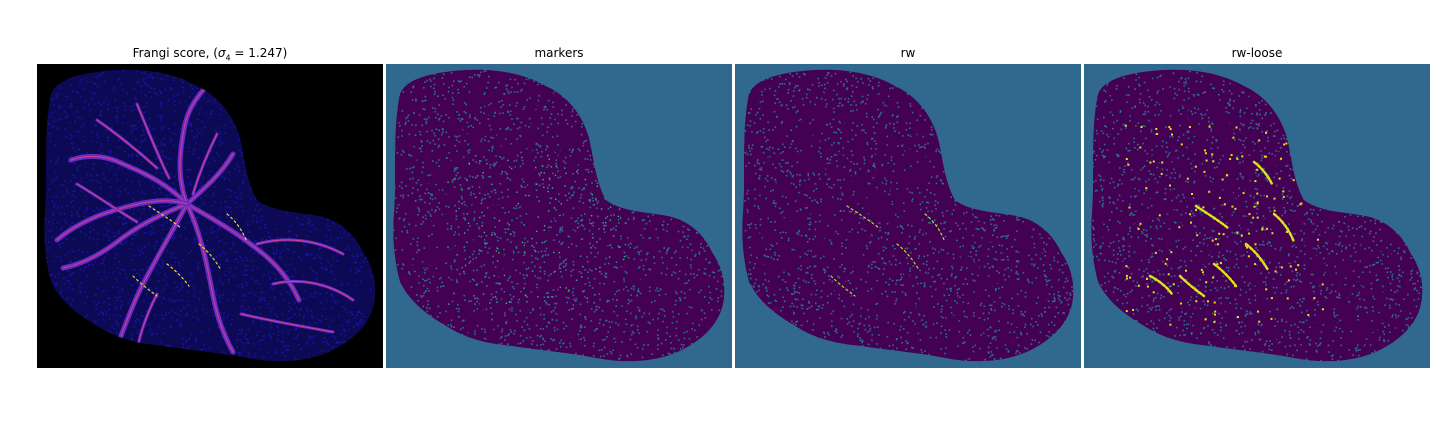  What do you see at coordinates (1257, 53) in the screenshot?
I see `panel-title-rw-loose: rw-loose` at bounding box center [1257, 53].